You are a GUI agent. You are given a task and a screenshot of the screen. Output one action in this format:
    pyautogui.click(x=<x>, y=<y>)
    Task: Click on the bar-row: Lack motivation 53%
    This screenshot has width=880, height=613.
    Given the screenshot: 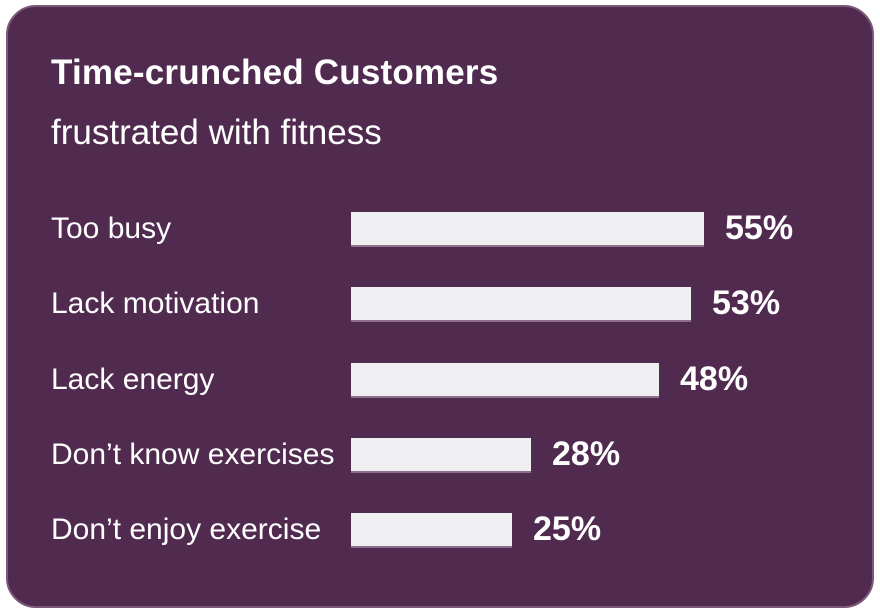 What is the action you would take?
    pyautogui.click(x=416, y=303)
    